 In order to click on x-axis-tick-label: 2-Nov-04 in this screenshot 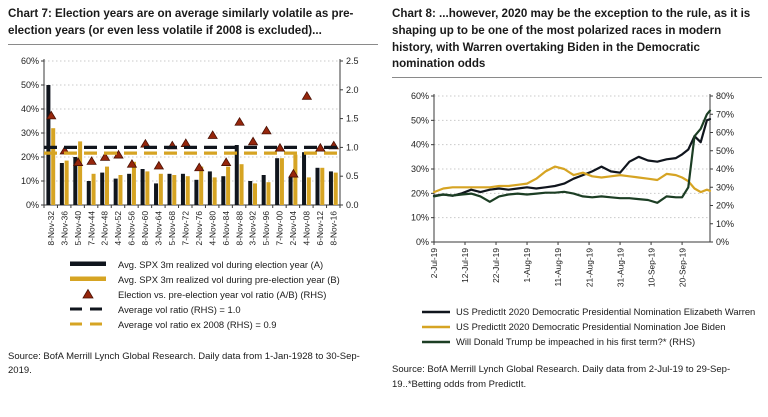, I will do `click(293, 227)`.